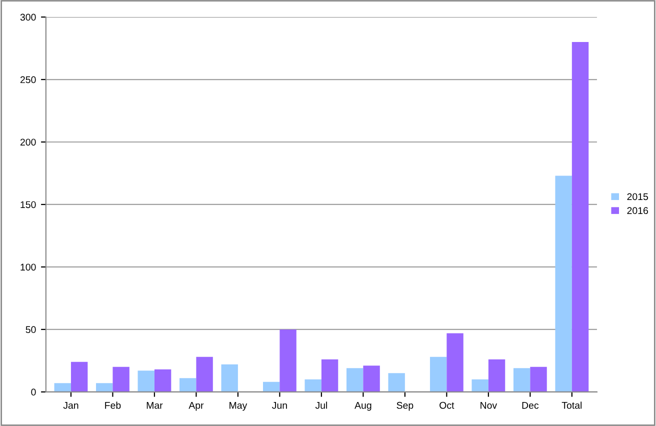 This screenshot has height=426, width=656. Describe the element at coordinates (28, 267) in the screenshot. I see `y-tick-label: 100` at that location.